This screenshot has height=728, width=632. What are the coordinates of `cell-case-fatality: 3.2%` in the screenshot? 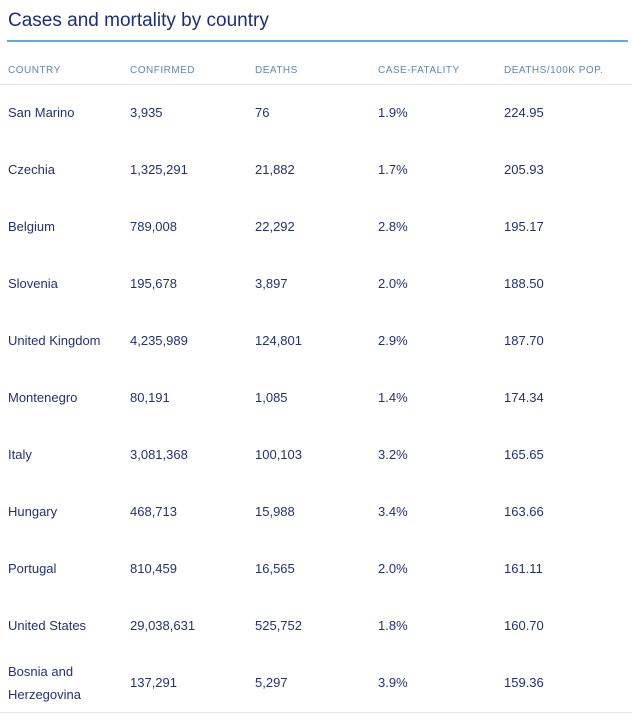 It's located at (393, 455).